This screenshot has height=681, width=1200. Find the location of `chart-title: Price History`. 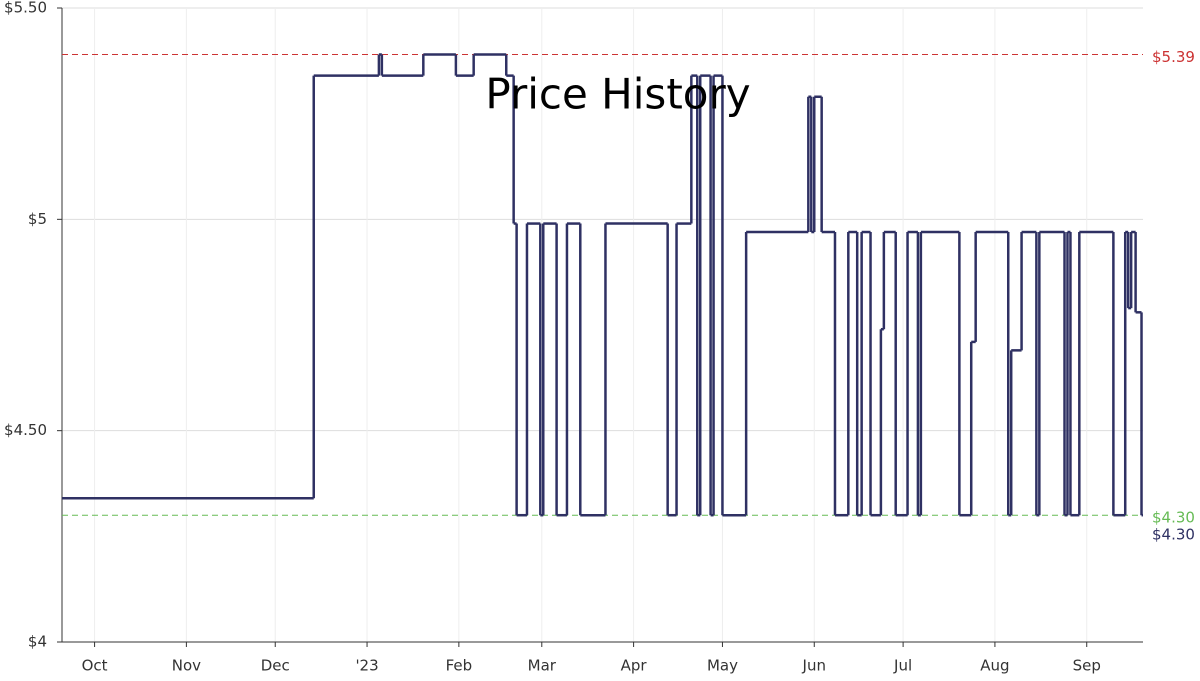

chart-title: Price History is located at coordinates (617, 94).